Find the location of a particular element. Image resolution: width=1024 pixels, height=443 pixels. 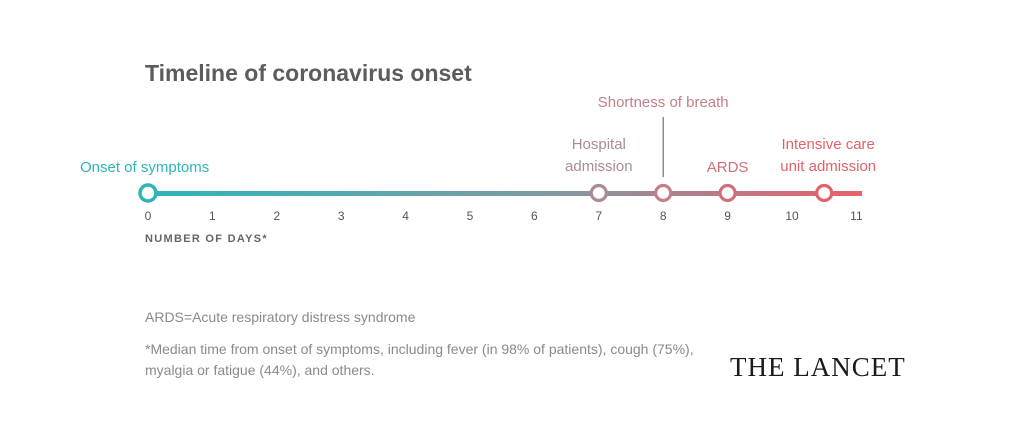

event-label-line: Shortness of breath is located at coordinates (663, 102).